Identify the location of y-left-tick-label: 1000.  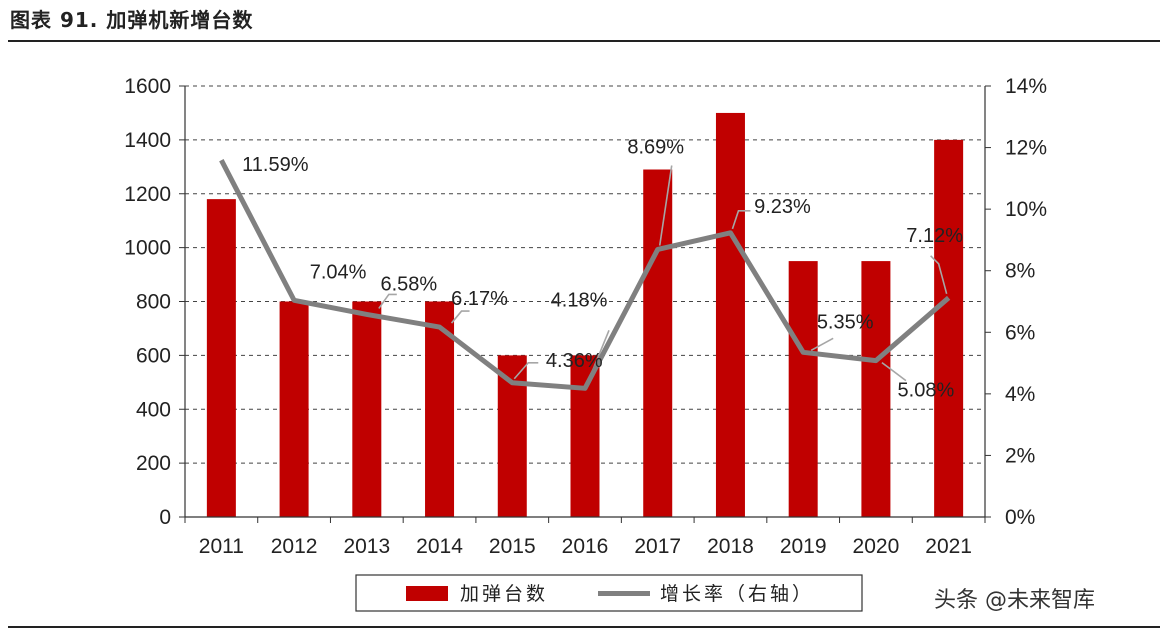
(147, 248).